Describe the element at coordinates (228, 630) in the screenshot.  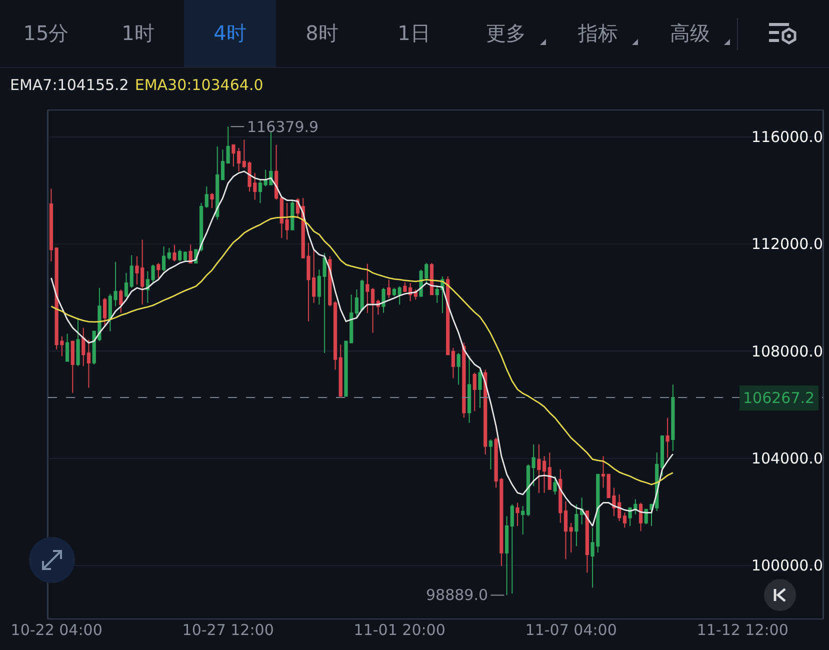
I see `x-tick-label: 10-27 12:00` at that location.